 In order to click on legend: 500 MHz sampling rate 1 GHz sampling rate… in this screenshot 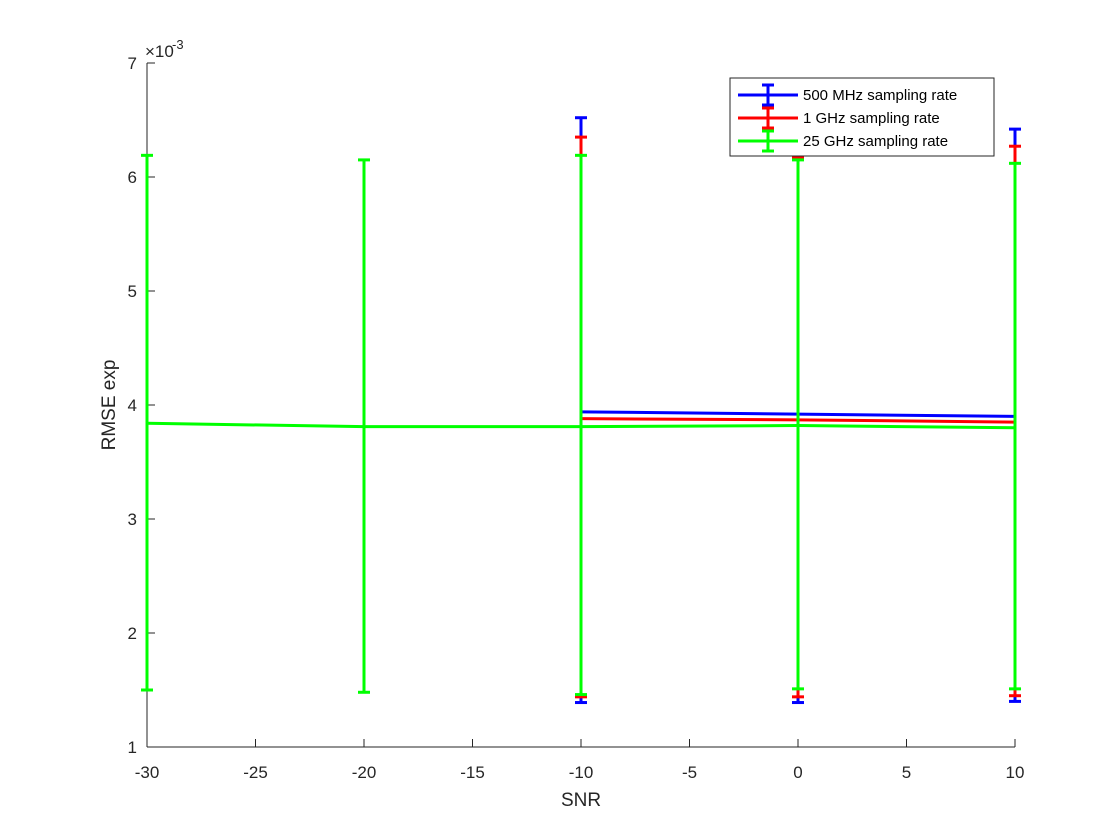, I will do `click(862, 117)`.